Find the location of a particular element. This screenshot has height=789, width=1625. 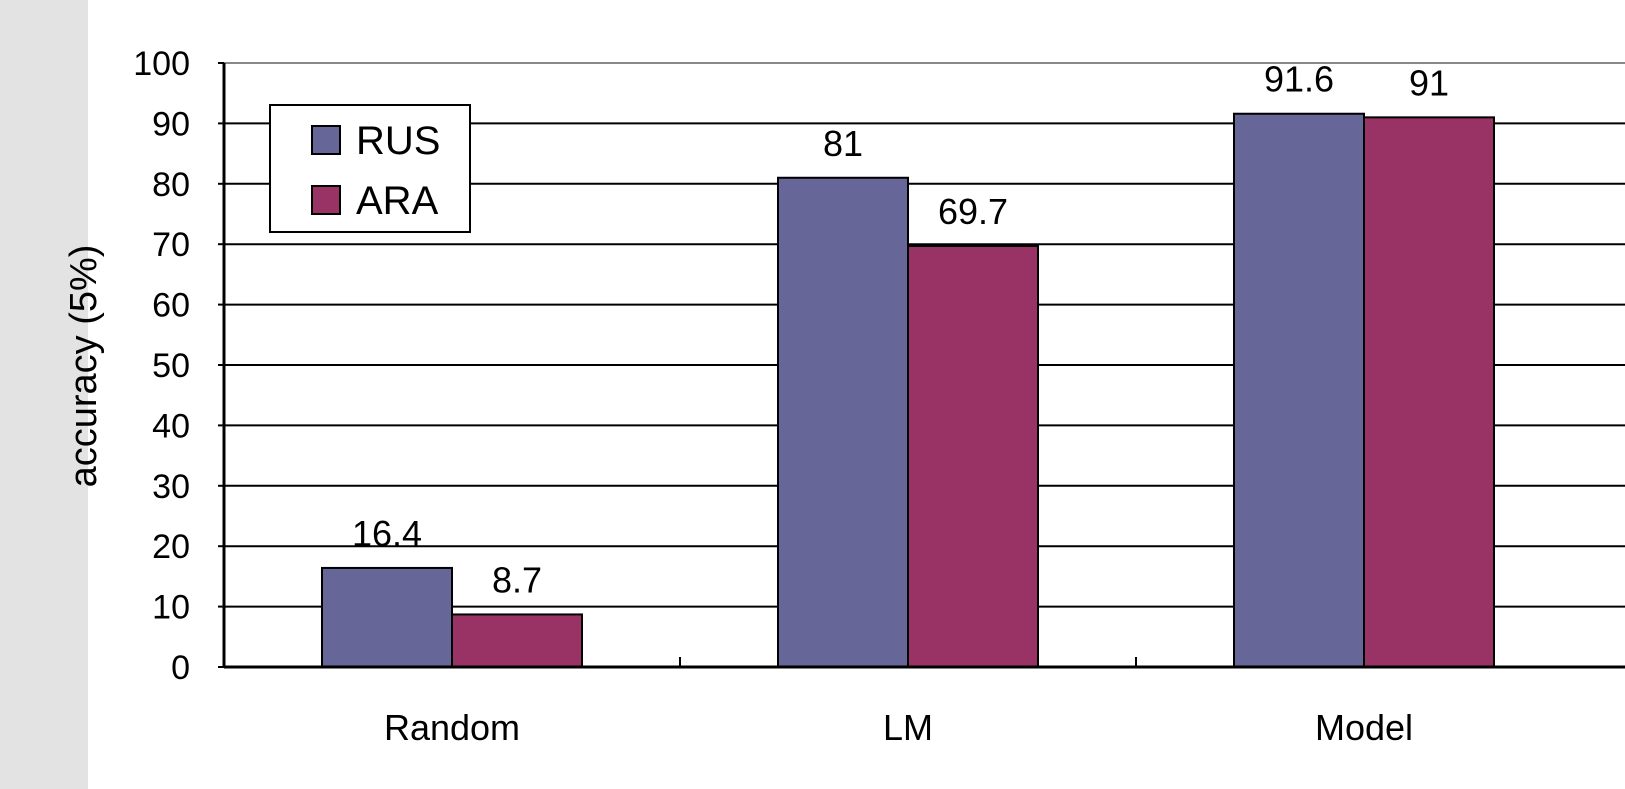

x-category-label: LM is located at coordinates (908, 727).